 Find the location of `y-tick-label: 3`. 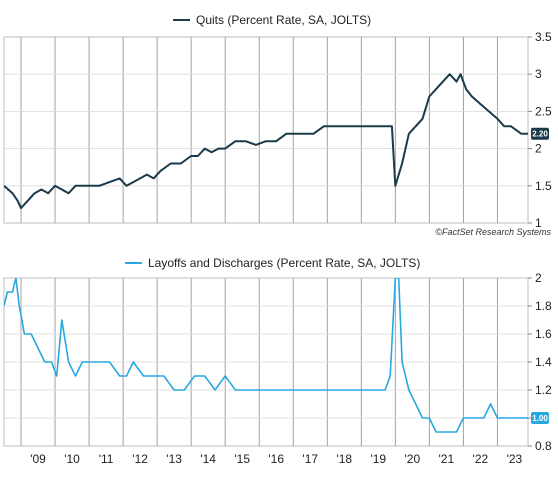

y-tick-label: 3 is located at coordinates (538, 74).